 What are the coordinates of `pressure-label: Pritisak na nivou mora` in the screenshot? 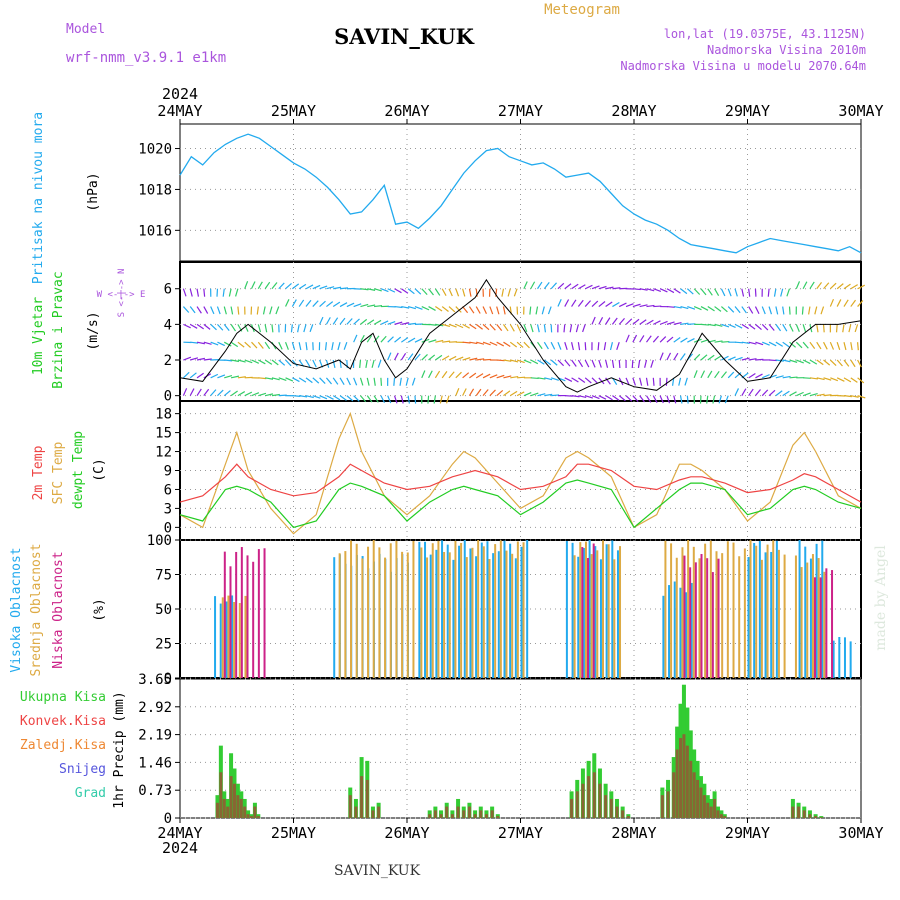 It's located at (38, 198).